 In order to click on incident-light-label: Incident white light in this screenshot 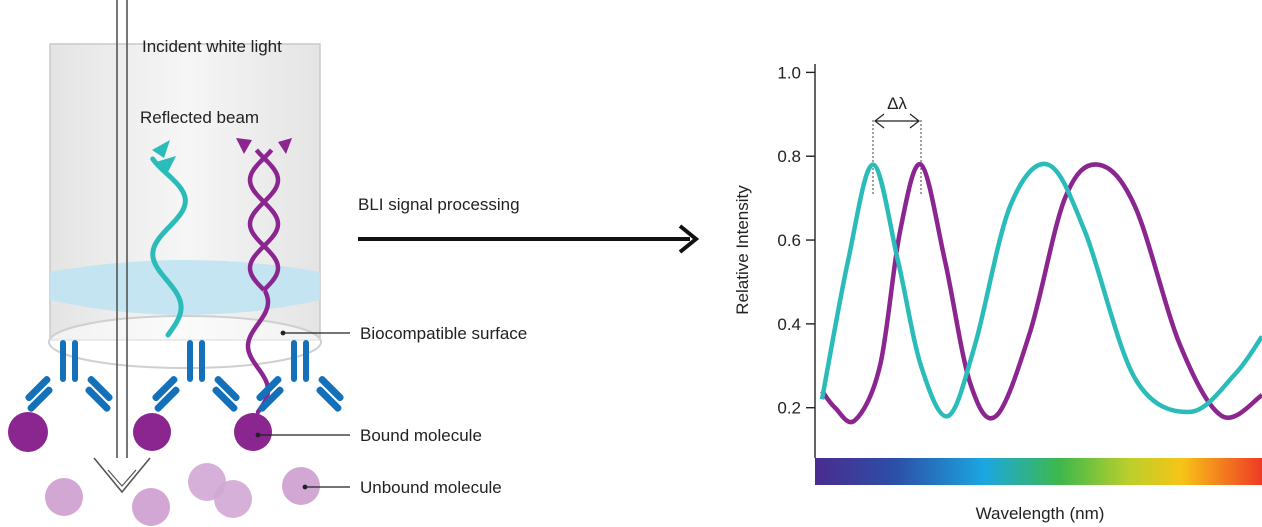, I will do `click(212, 46)`.